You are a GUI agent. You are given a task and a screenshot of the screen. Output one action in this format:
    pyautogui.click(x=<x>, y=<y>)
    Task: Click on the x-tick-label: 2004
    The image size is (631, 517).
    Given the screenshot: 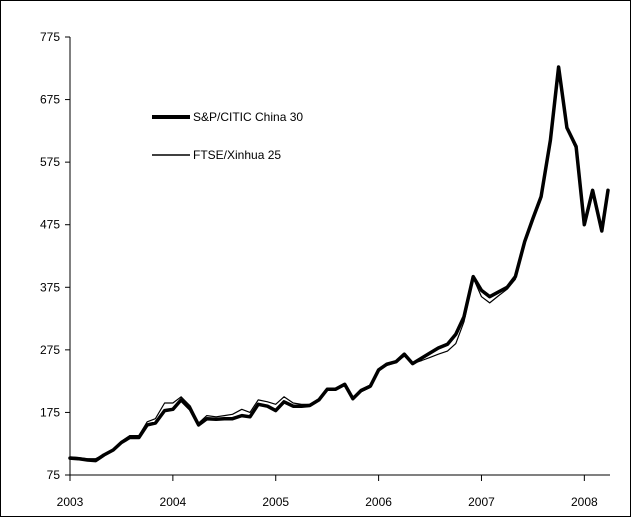 What is the action you would take?
    pyautogui.click(x=173, y=502)
    